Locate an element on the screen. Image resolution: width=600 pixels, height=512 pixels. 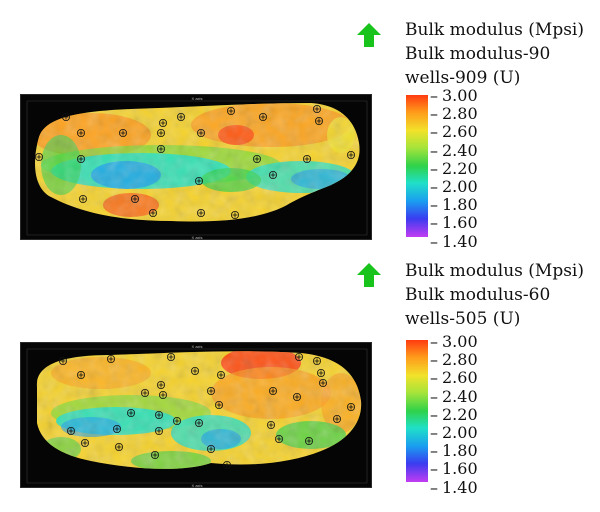
legend-title-line3: wells-909 (U) is located at coordinates (463, 78).